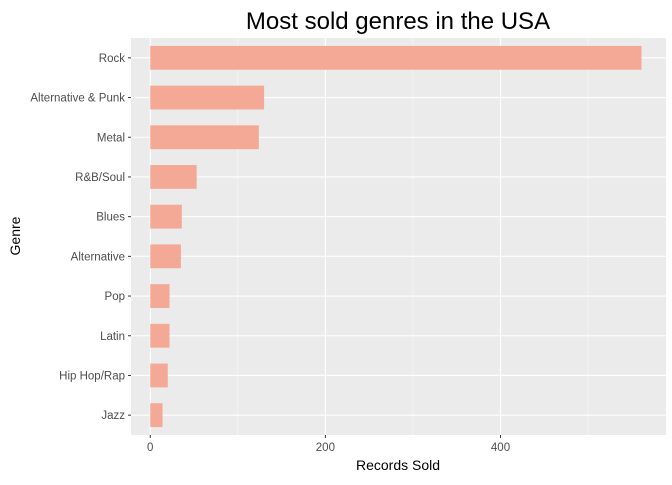  I want to click on x-axis-ticks: 0 200 400, so click(328, 444).